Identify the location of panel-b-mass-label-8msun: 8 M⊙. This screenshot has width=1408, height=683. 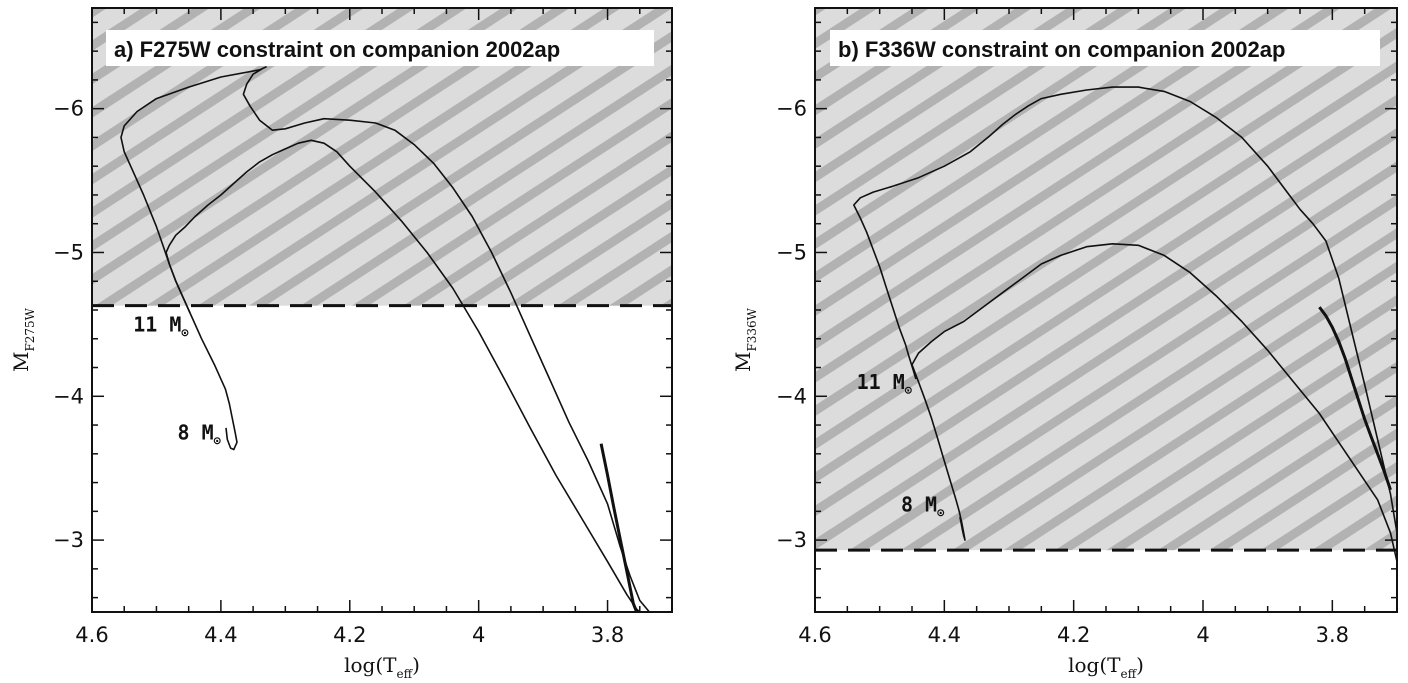
(923, 505).